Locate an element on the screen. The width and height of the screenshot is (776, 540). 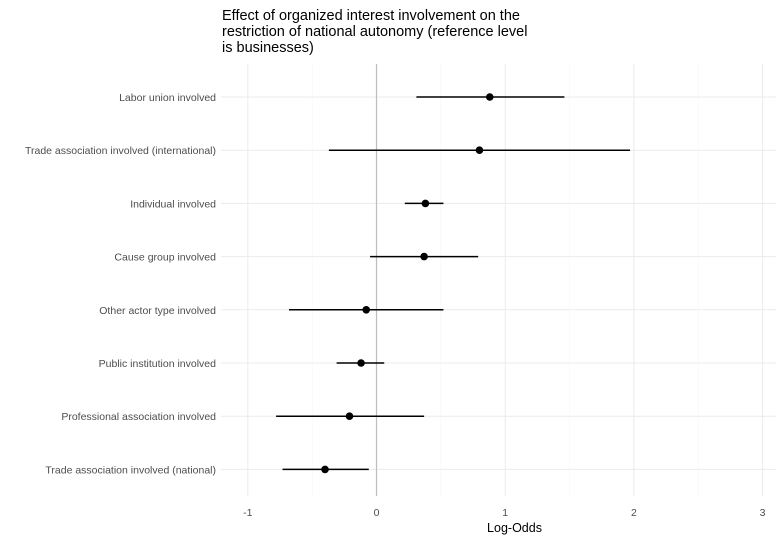
x-tick-label: 3 is located at coordinates (763, 513).